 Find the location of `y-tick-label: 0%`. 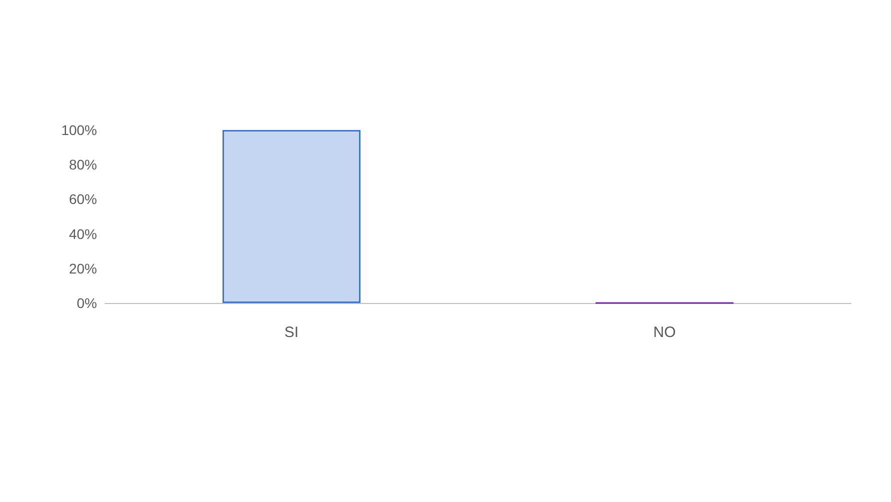

y-tick-label: 0% is located at coordinates (86, 303).